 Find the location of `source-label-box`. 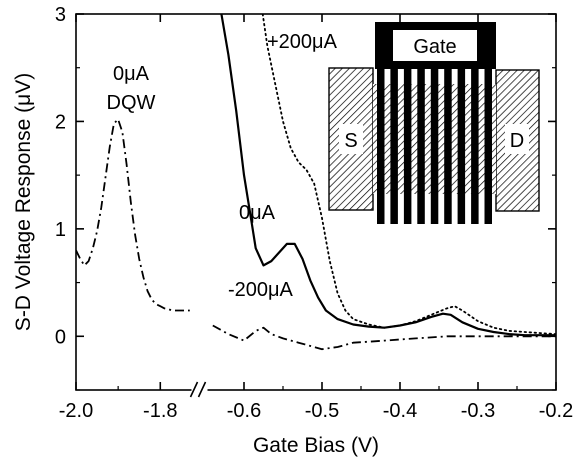

source-label-box is located at coordinates (351, 139).